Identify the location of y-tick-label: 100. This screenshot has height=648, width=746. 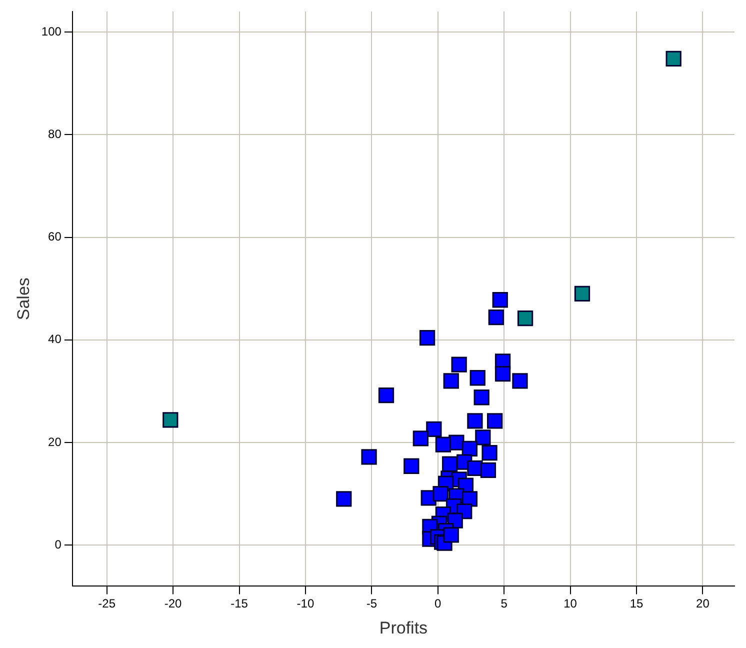
(51, 31).